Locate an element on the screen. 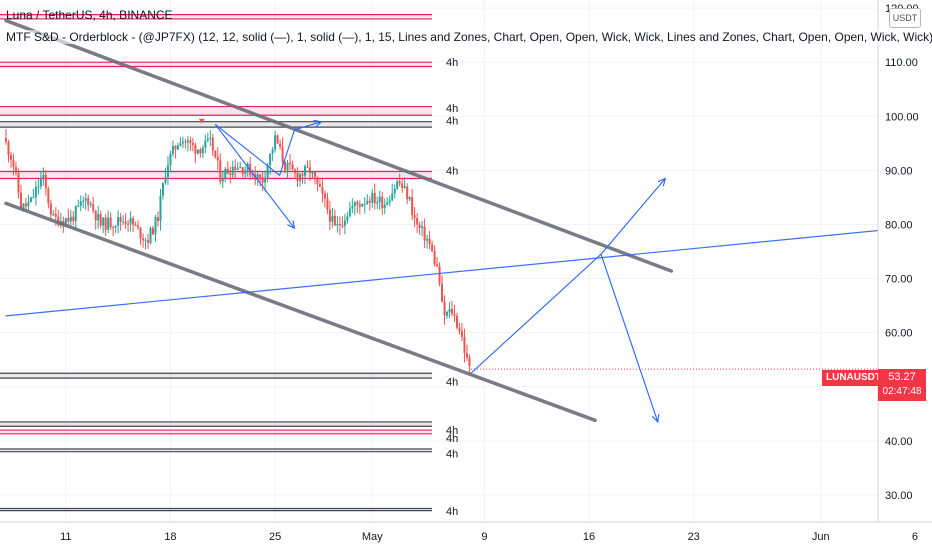  last-price-value: 53.27 is located at coordinates (902, 377).